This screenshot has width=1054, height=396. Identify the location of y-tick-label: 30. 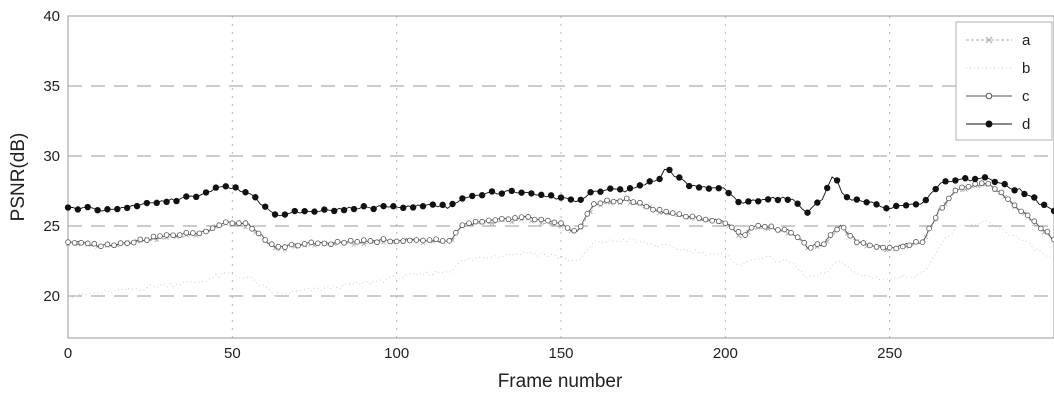
(51, 156).